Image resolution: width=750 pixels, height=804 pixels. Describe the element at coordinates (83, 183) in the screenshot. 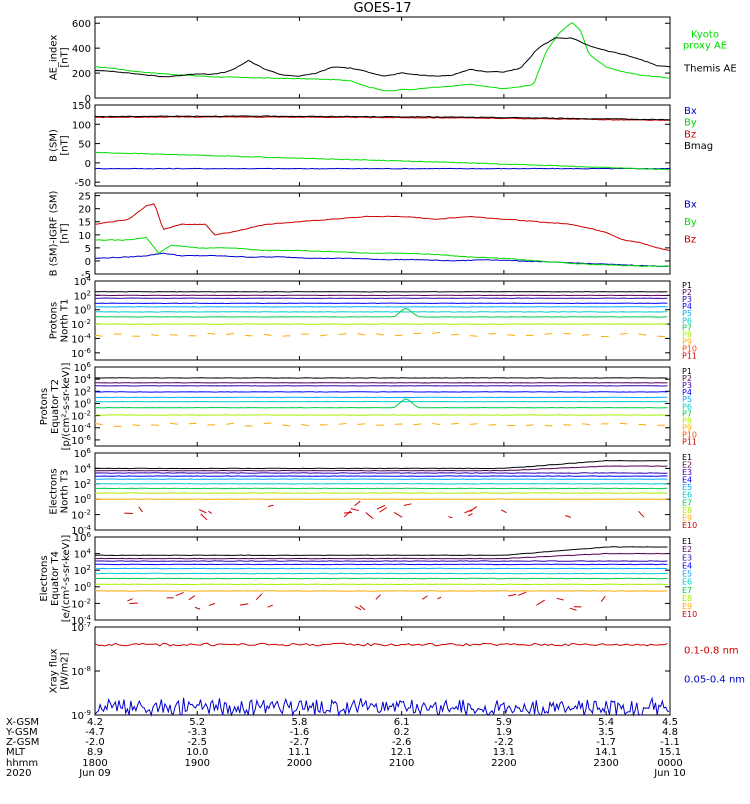

I see `y-tick-label: -50` at that location.